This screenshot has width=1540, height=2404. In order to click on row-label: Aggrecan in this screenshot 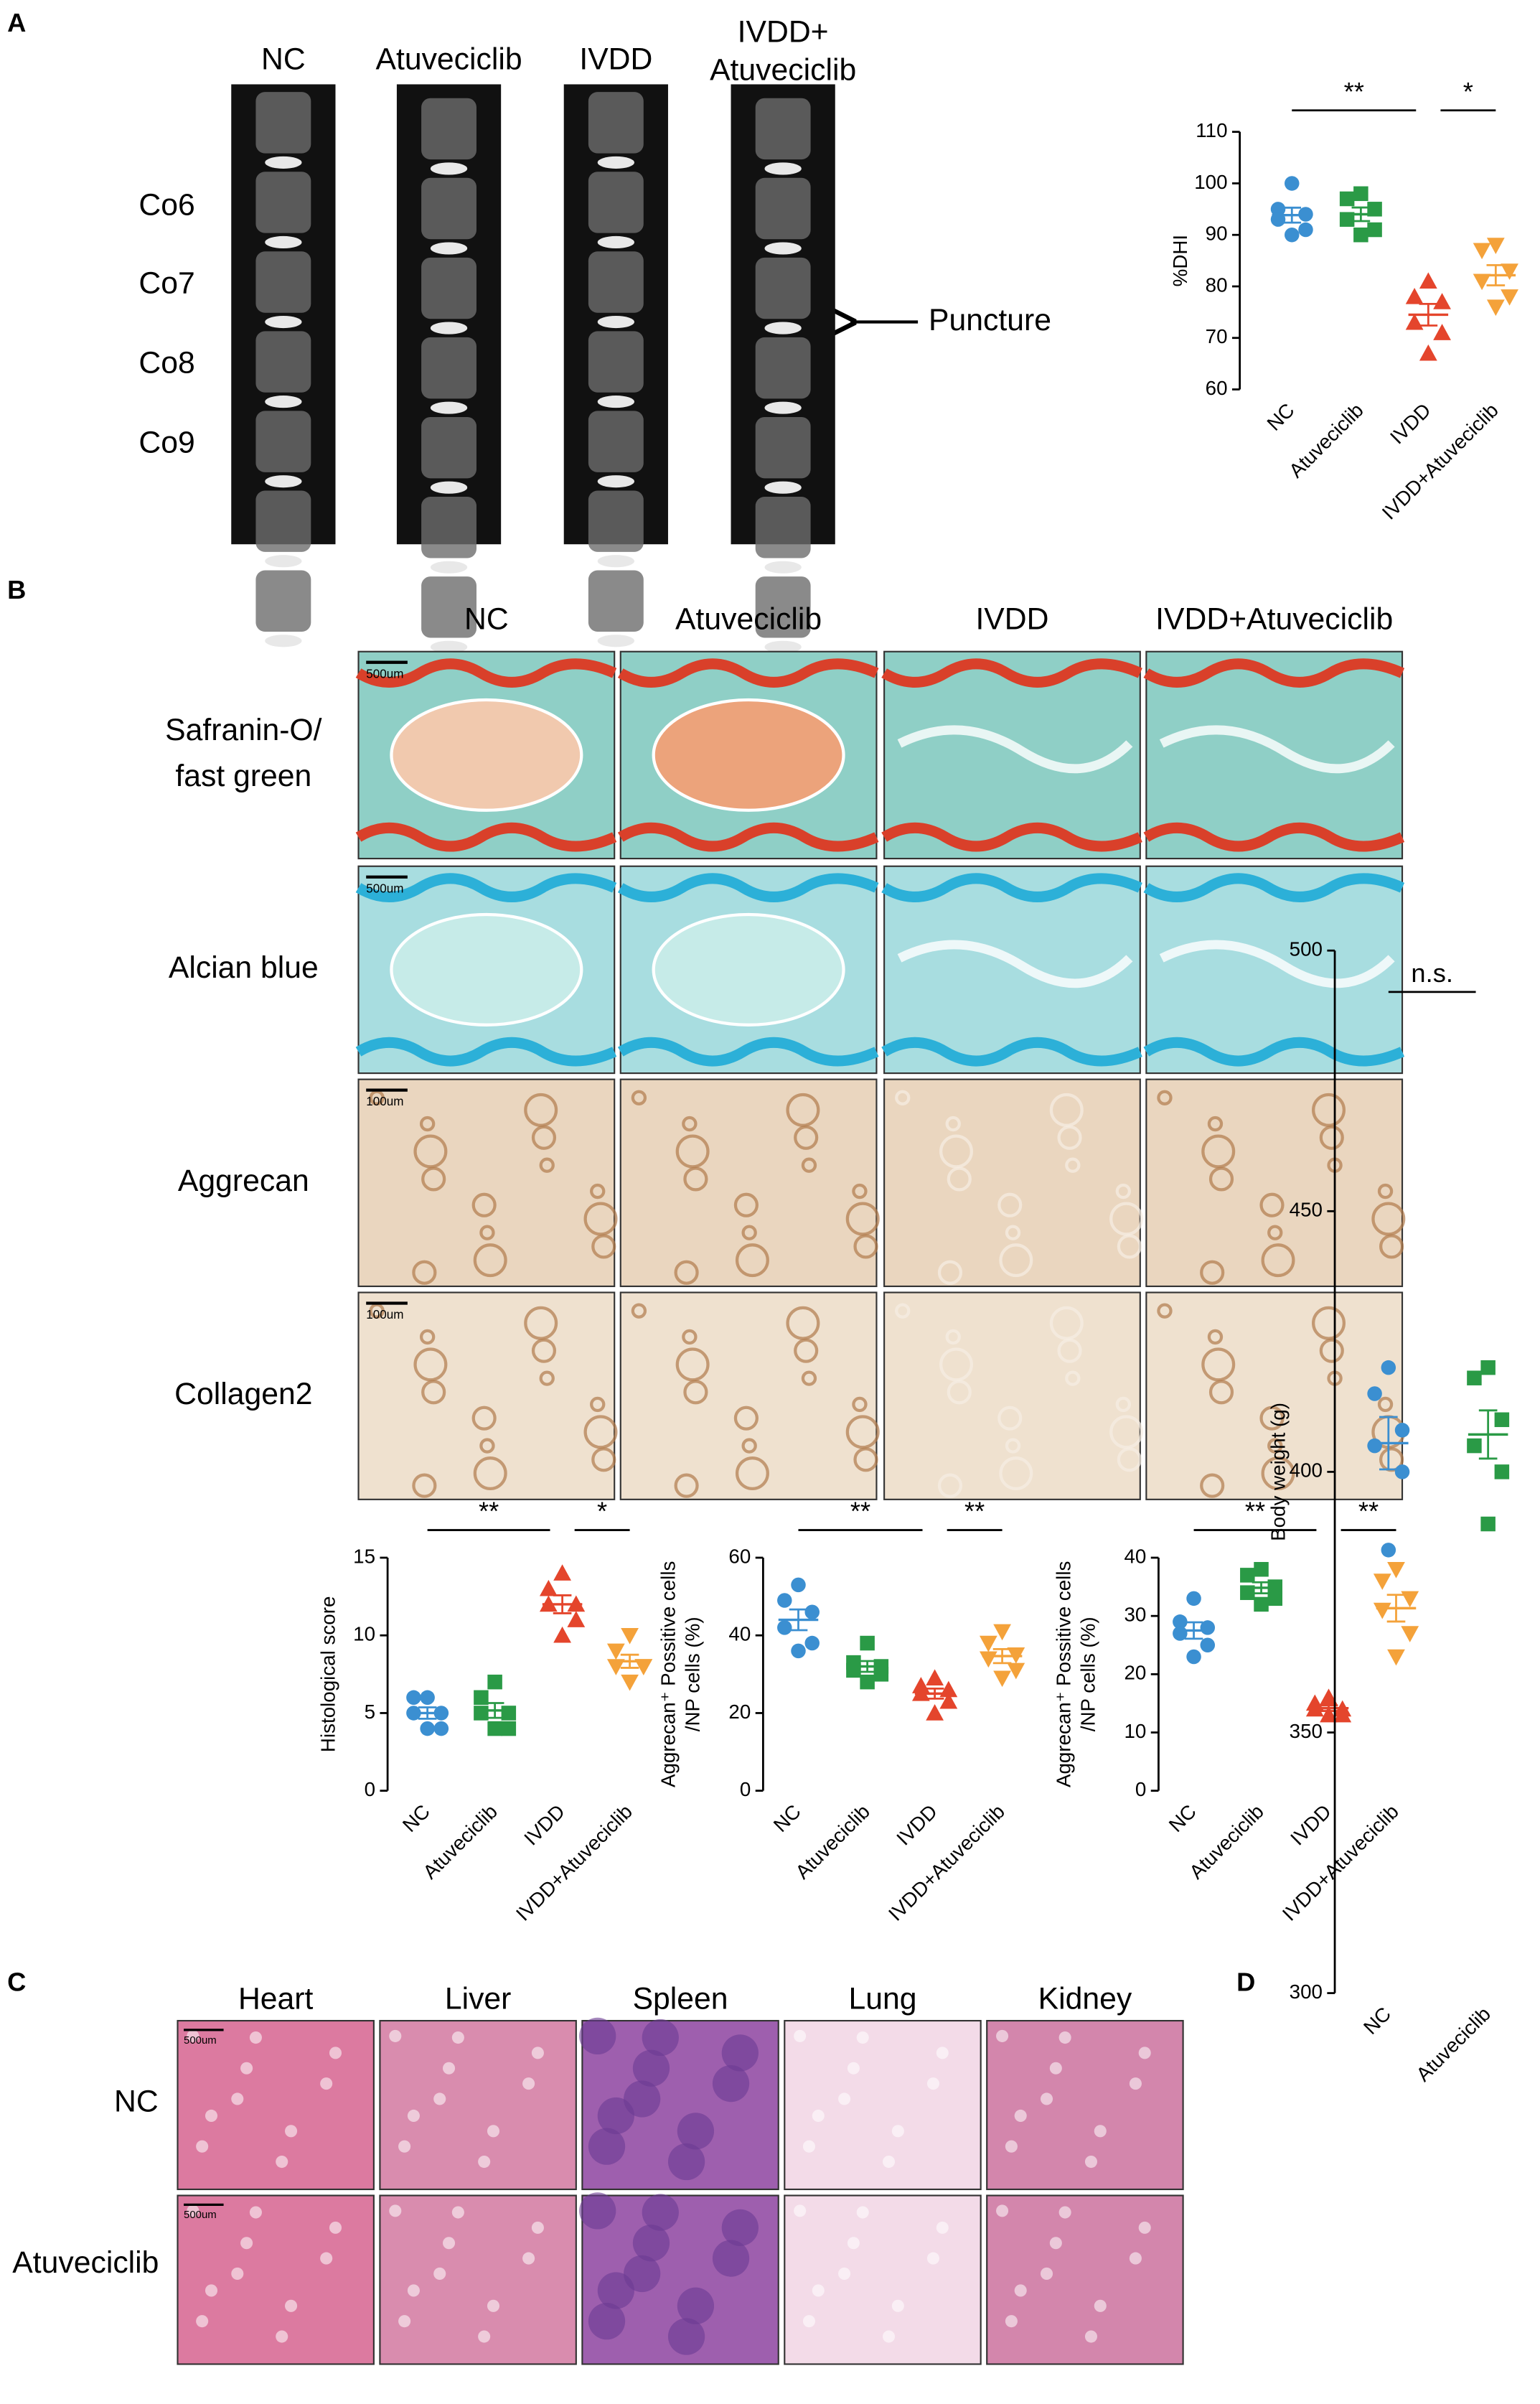, I will do `click(243, 1181)`.